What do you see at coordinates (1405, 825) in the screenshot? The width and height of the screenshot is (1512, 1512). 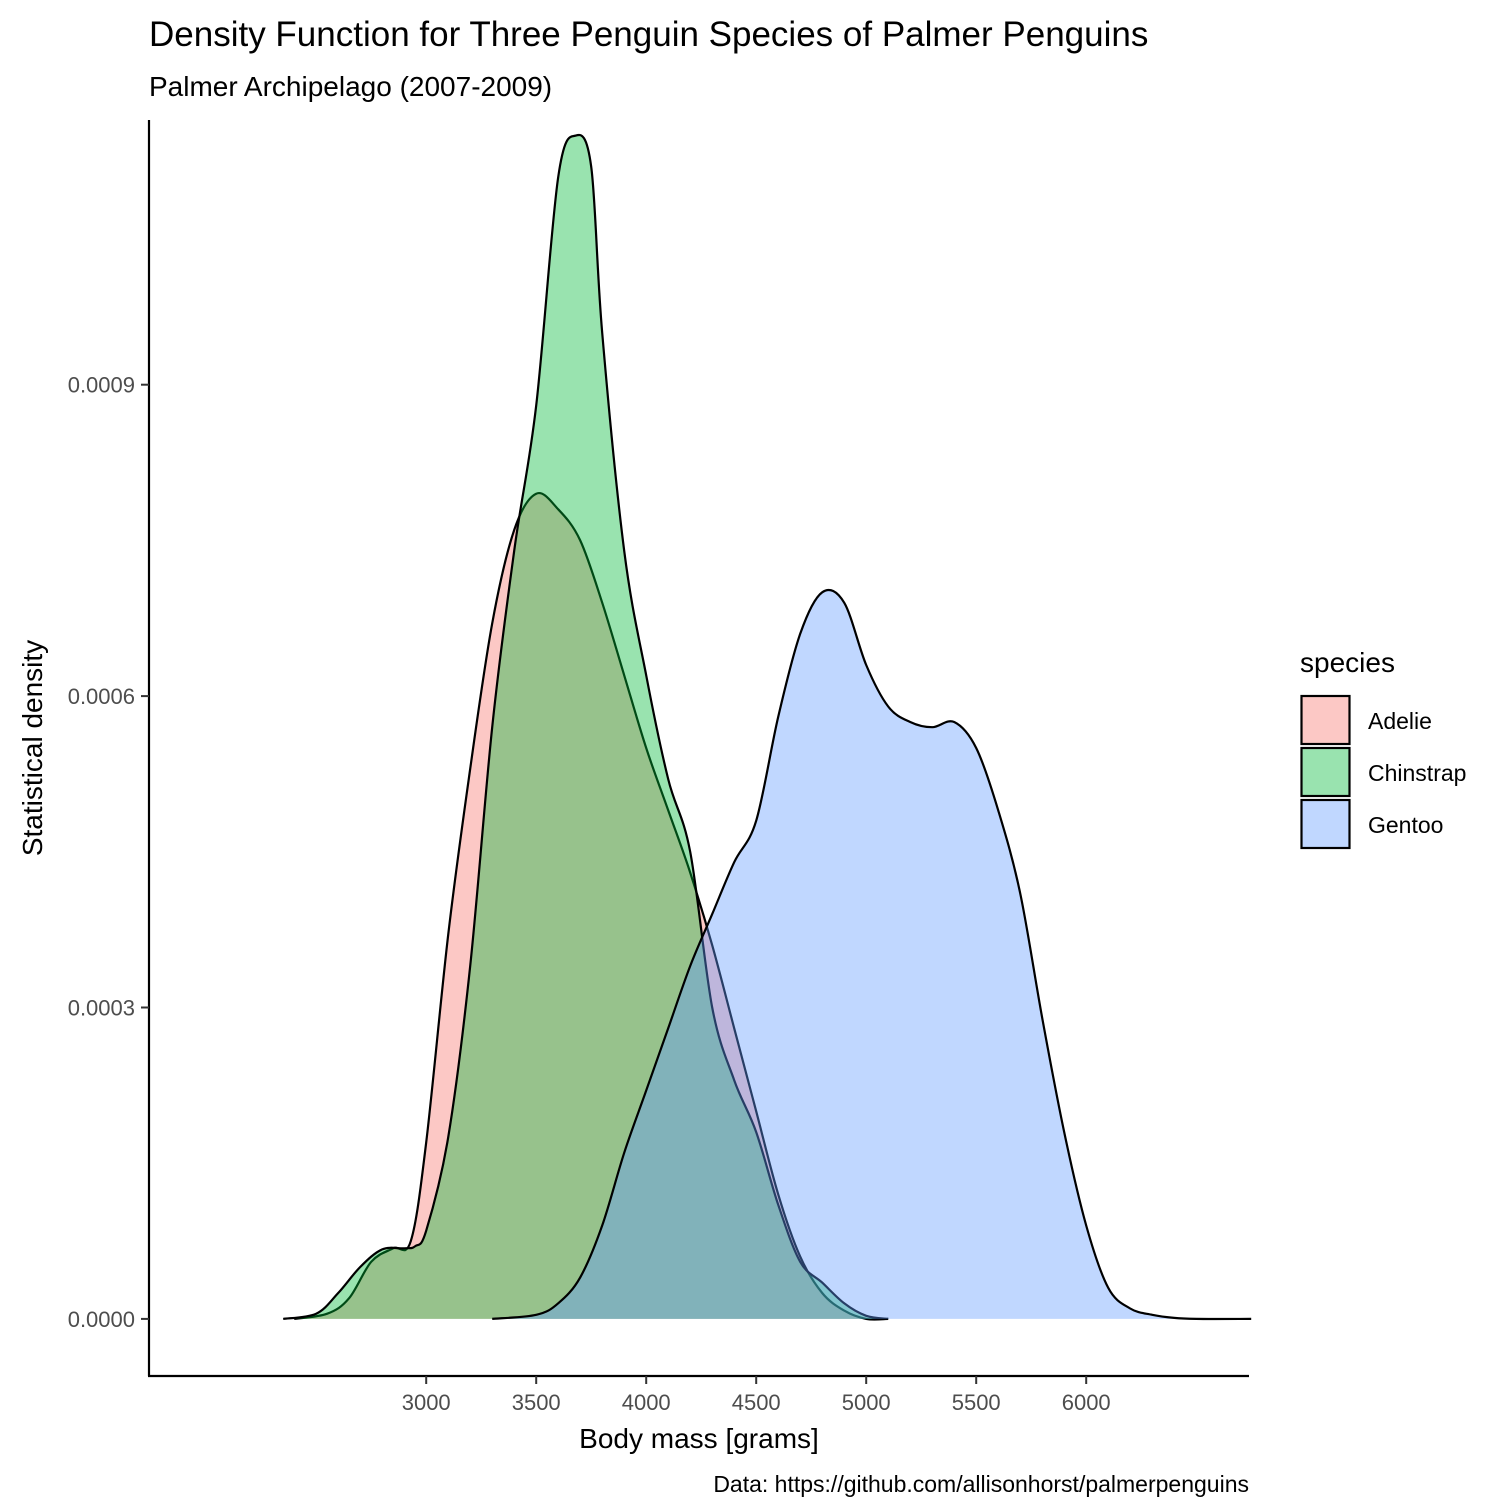 I see `legend-label-gentoo: Gentoo` at bounding box center [1405, 825].